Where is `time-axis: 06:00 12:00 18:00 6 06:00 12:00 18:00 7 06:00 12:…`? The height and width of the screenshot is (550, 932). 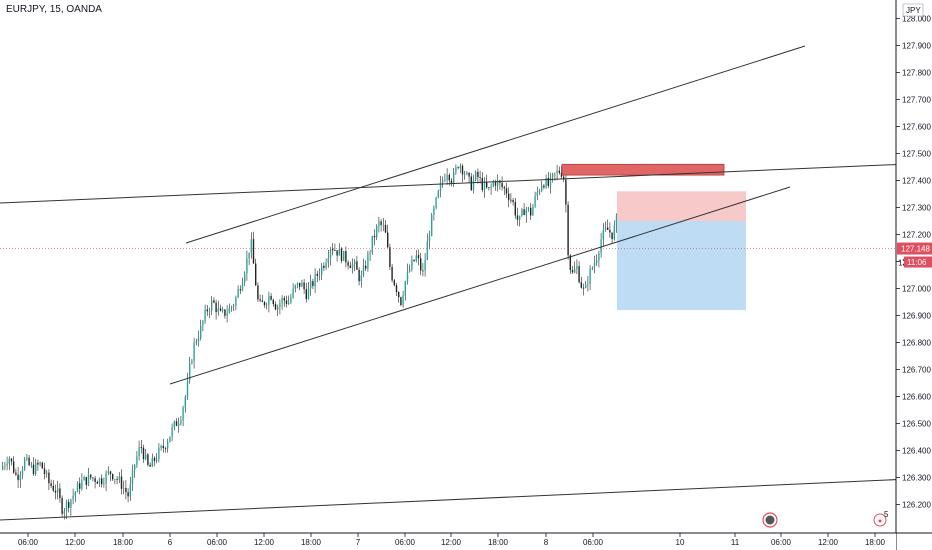 time-axis: 06:00 12:00 18:00 6 06:00 12:00 18:00 7 06:00 12:… is located at coordinates (466, 530).